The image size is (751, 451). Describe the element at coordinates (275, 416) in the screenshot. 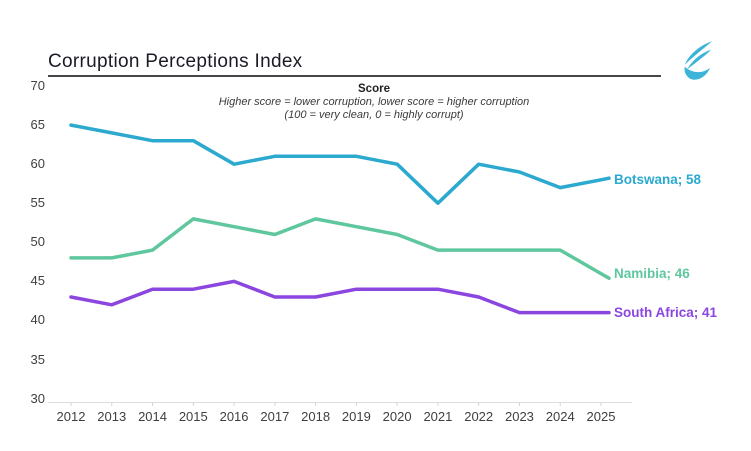

I see `x-axis-year-label: 2017` at that location.